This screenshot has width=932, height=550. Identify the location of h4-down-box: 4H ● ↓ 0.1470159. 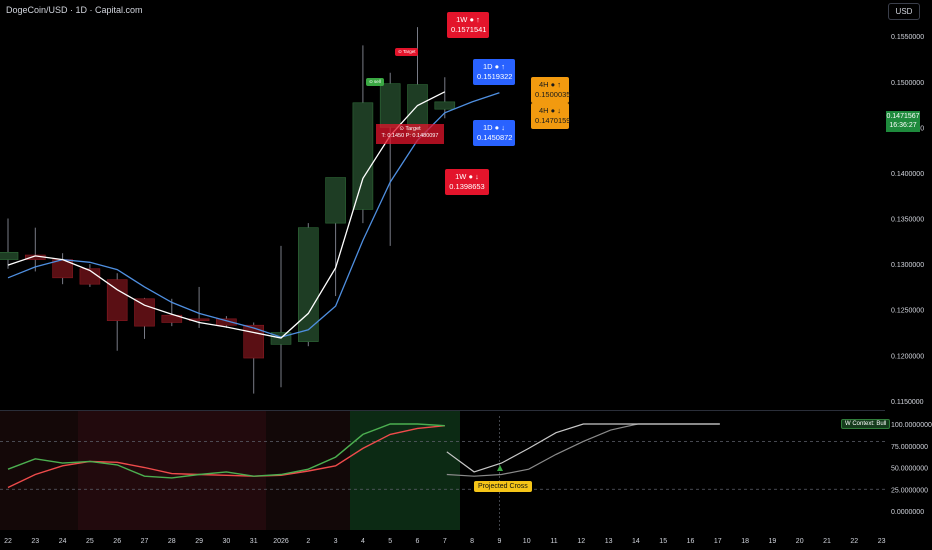
(551, 116).